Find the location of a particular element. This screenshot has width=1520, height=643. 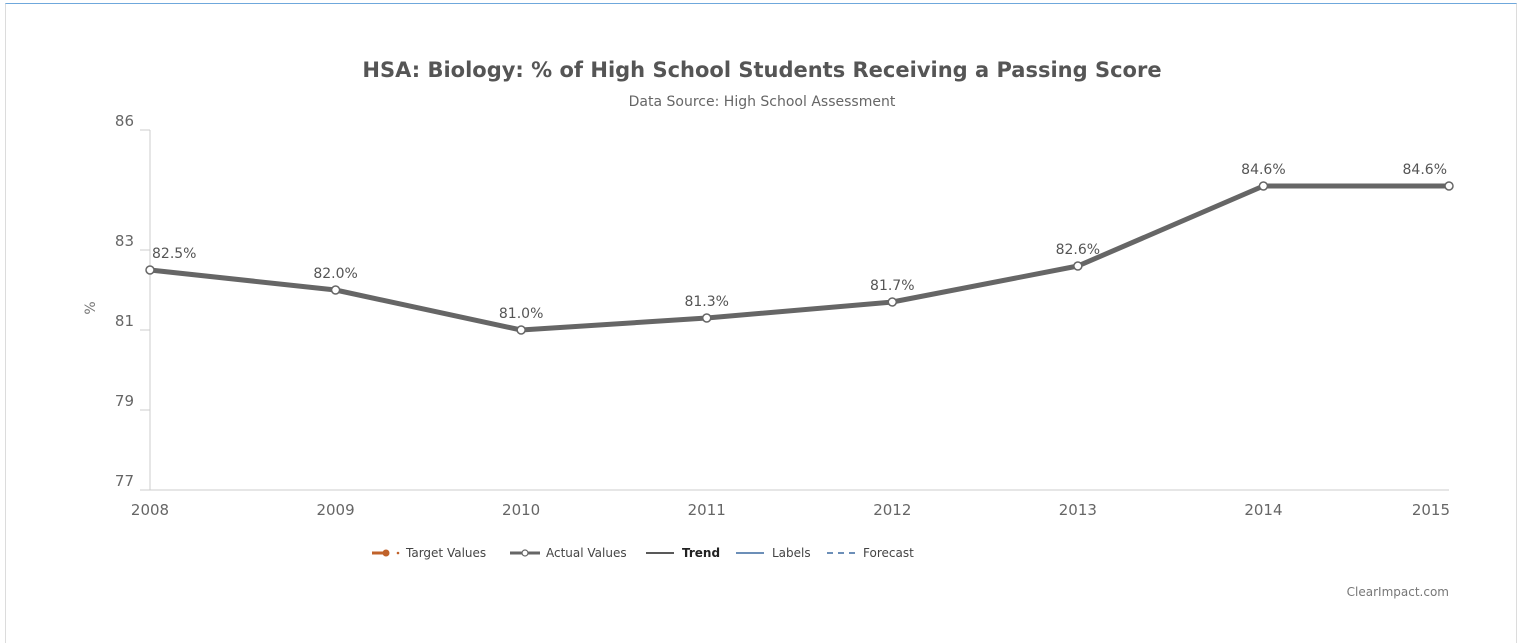

data-label: 81.7% is located at coordinates (892, 286).